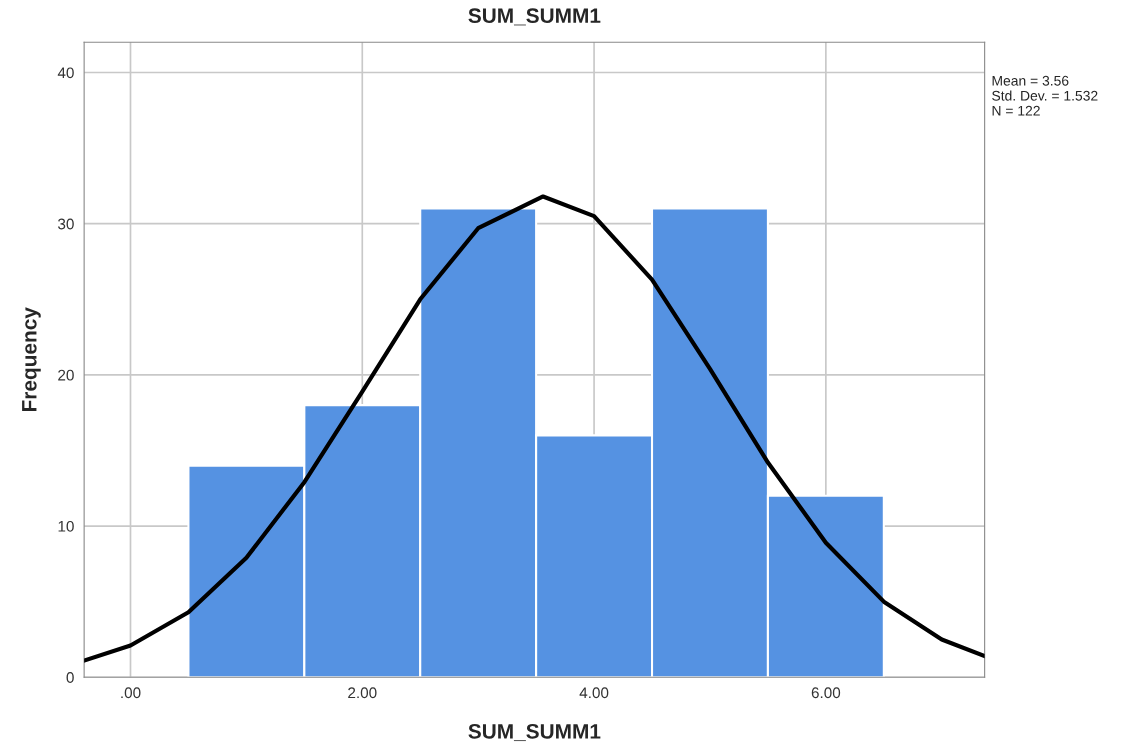 The height and width of the screenshot is (755, 1137). I want to click on y-tick-label: 30, so click(66, 224).